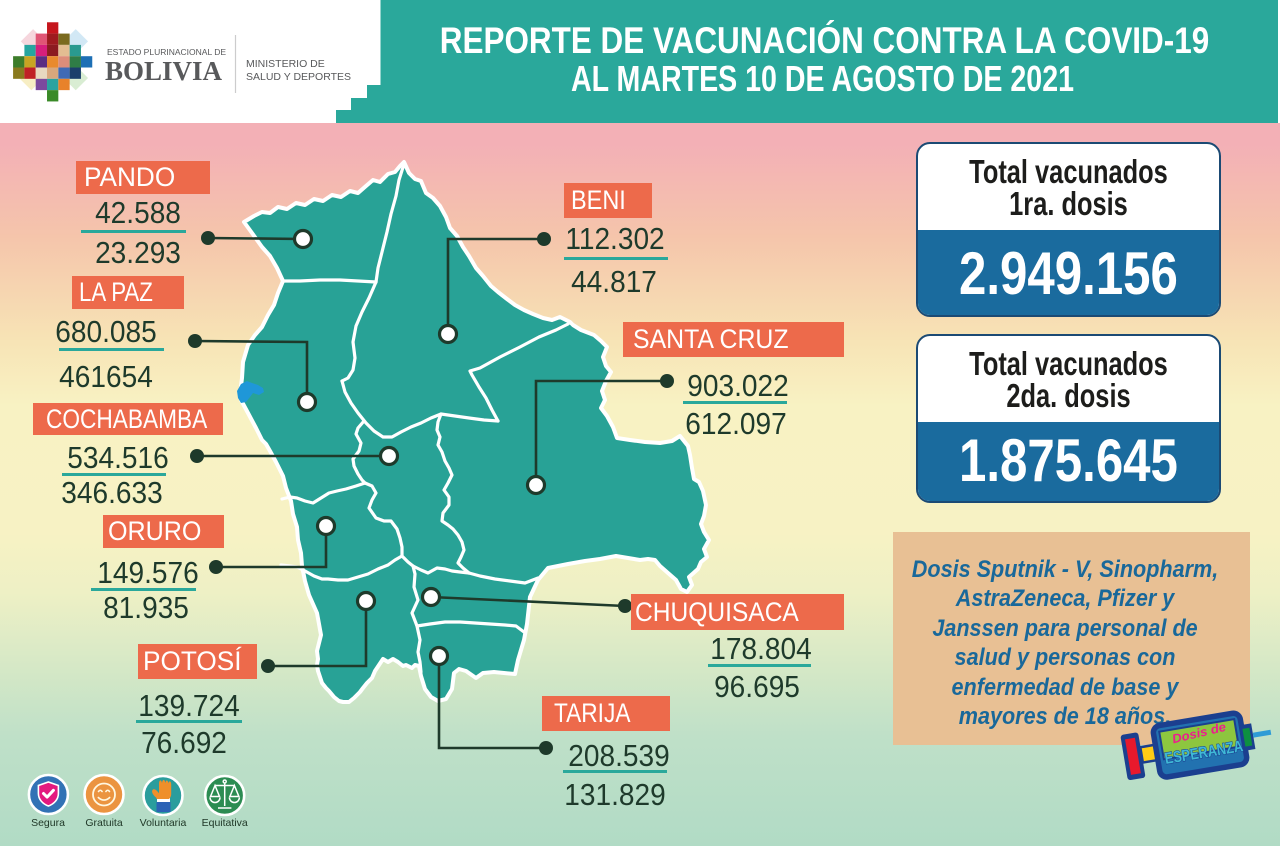  Describe the element at coordinates (298, 77) in the screenshot. I see `svg-text: SALUD Y DEPORTES` at that location.